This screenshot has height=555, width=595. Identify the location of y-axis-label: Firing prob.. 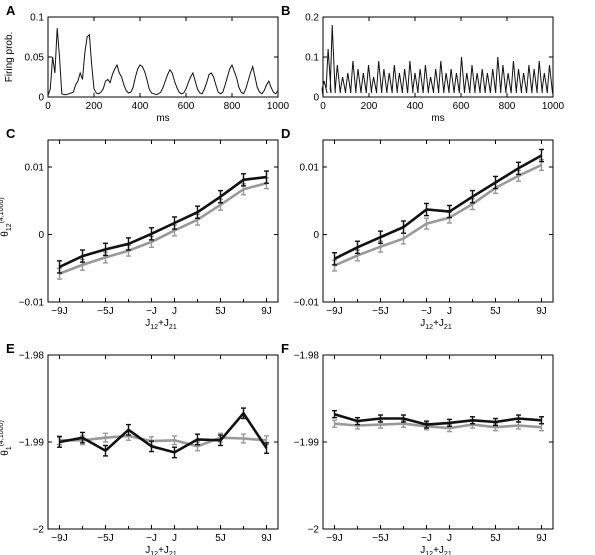
(9, 57).